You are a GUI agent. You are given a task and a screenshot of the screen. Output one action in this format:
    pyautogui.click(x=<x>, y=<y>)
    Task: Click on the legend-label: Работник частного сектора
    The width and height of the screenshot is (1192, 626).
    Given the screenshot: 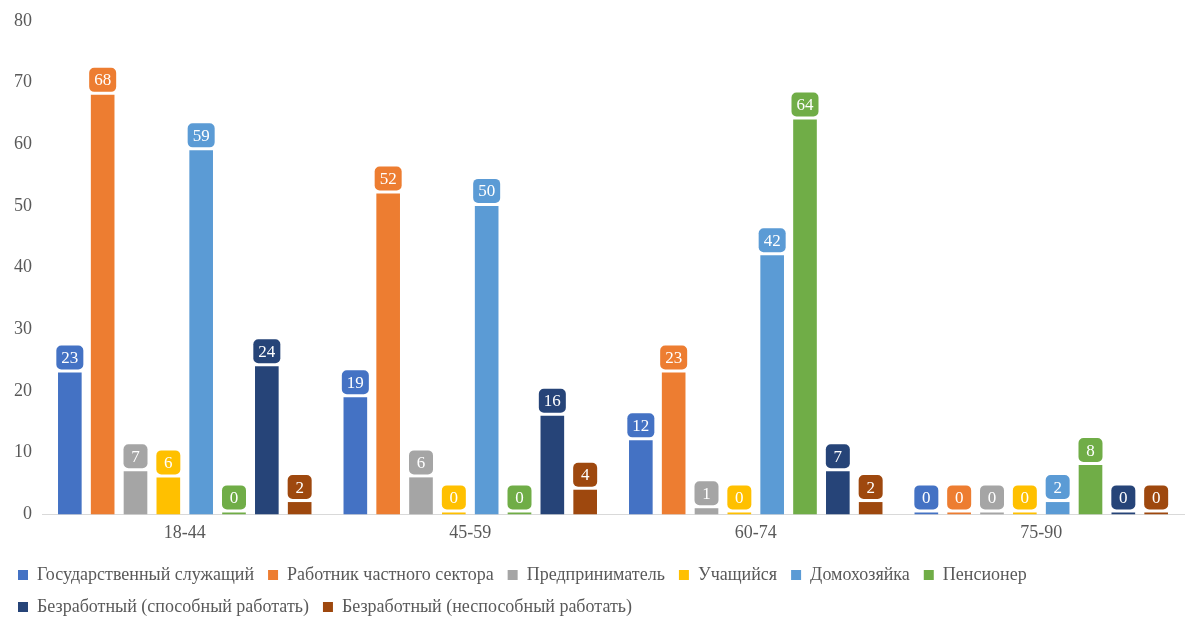 What is the action you would take?
    pyautogui.click(x=390, y=573)
    